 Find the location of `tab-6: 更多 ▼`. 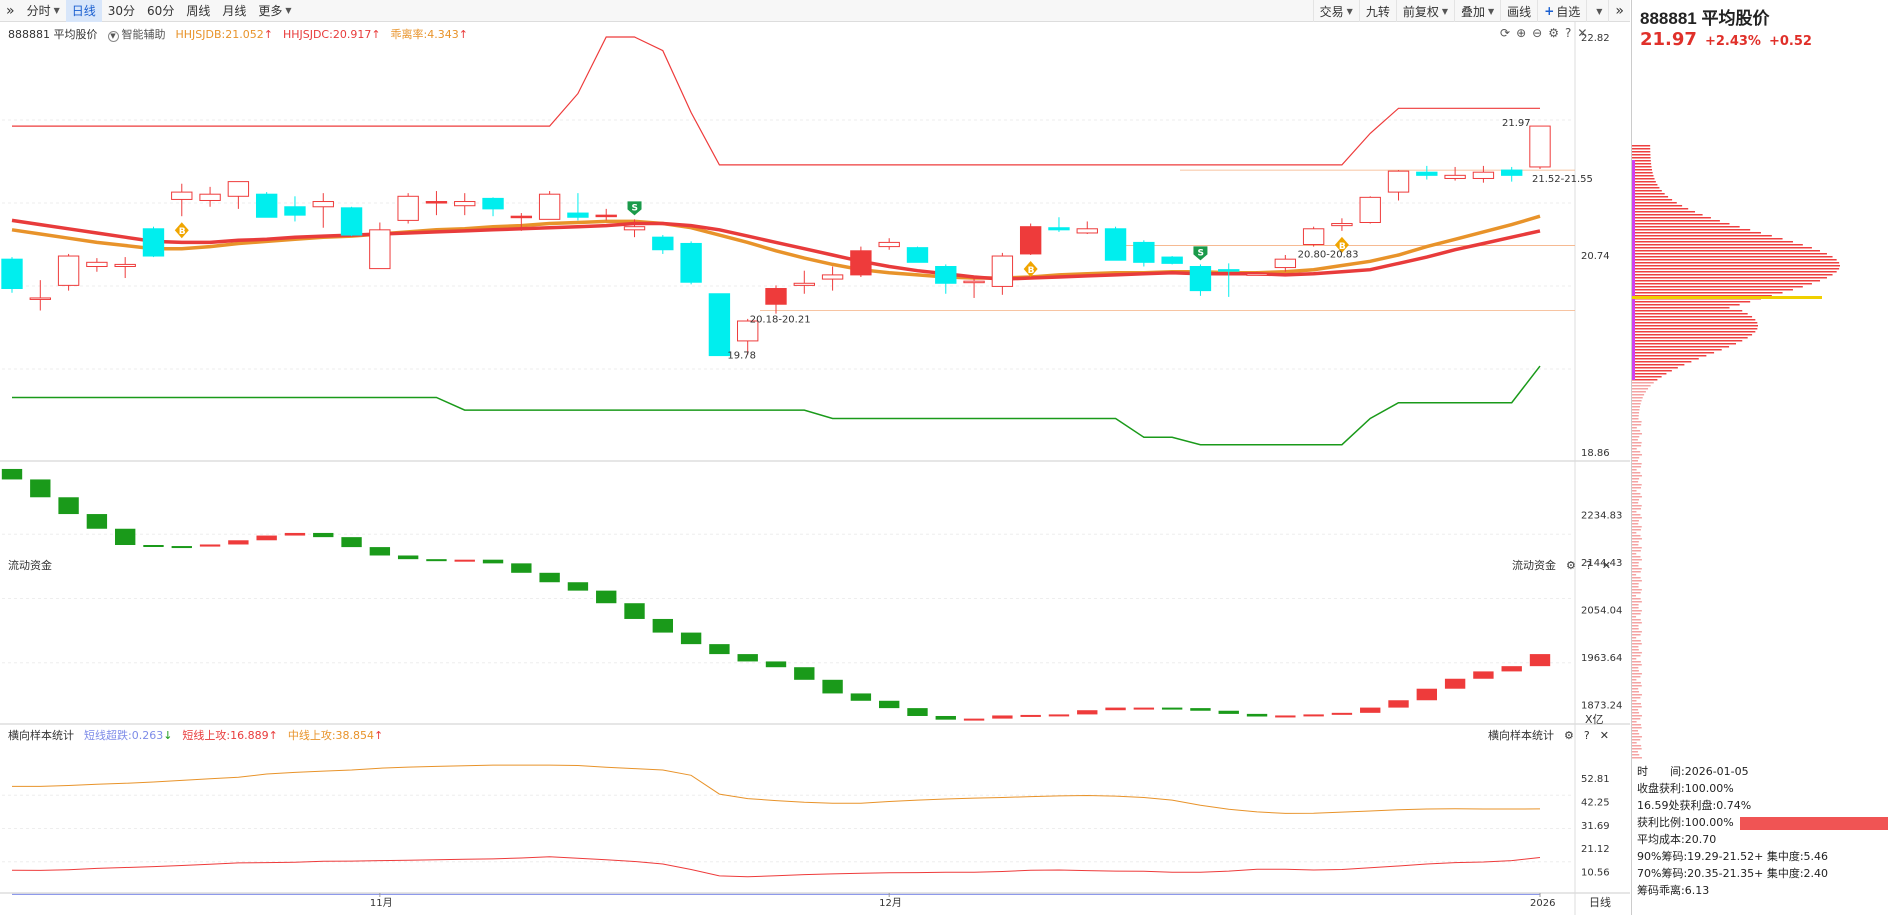

tab-6: 更多 ▼ is located at coordinates (275, 11).